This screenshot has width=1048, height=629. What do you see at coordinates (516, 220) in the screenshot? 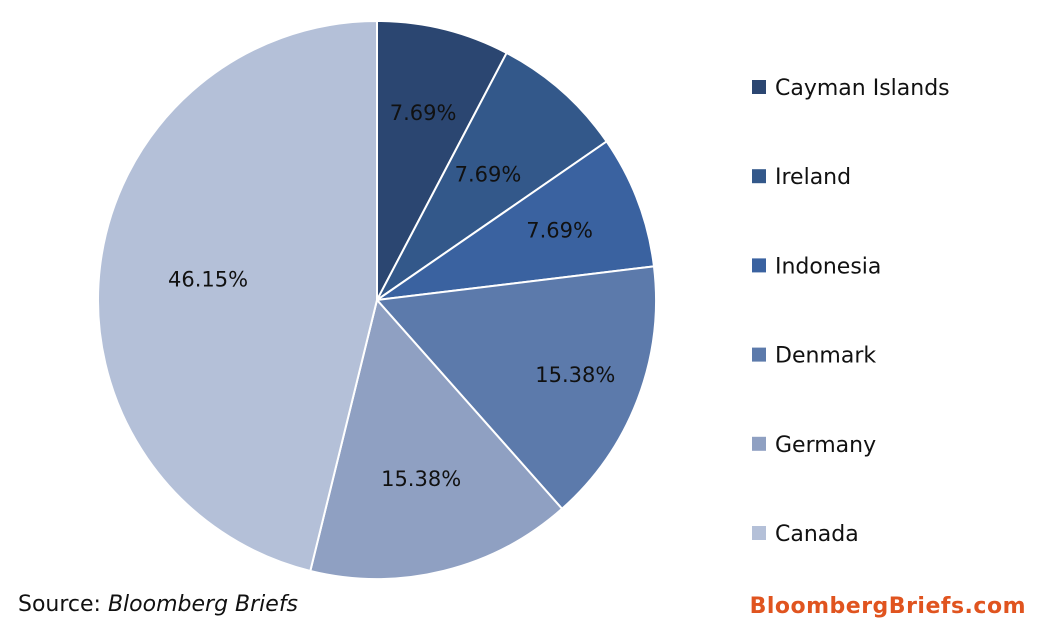
I see `pie-slice-indonesia` at bounding box center [516, 220].